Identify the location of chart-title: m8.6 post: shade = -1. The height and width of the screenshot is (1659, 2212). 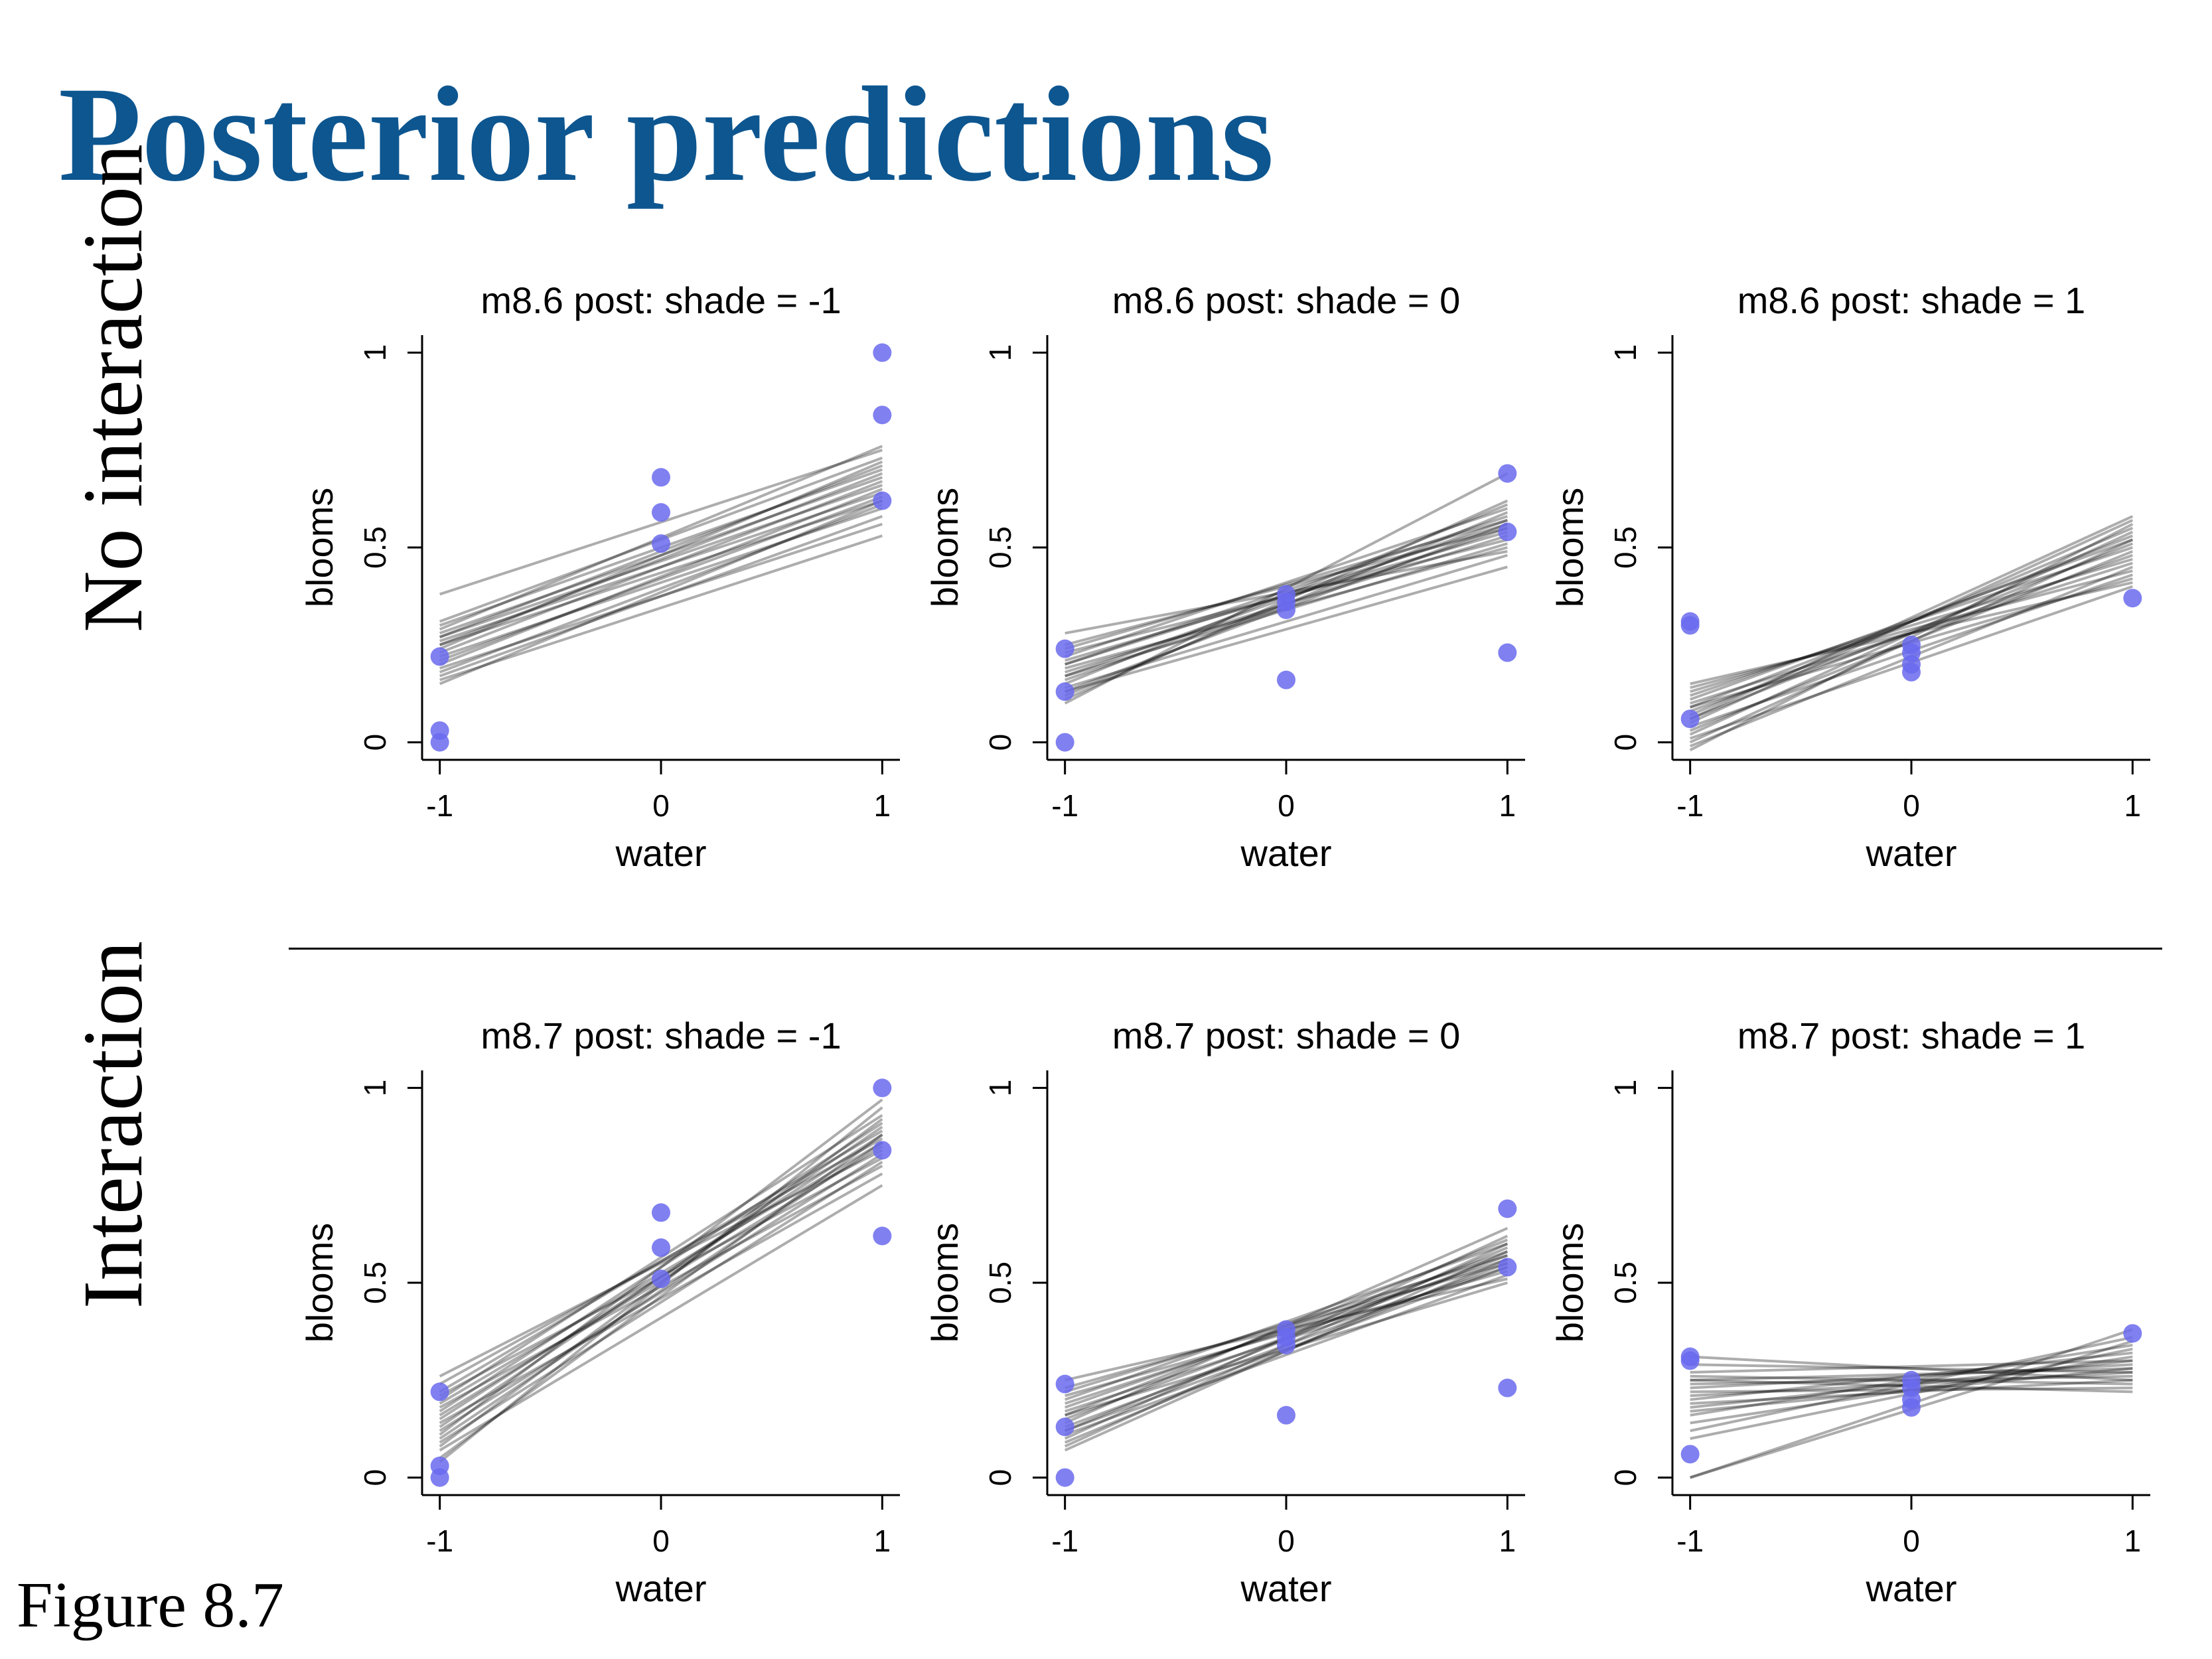
(660, 300).